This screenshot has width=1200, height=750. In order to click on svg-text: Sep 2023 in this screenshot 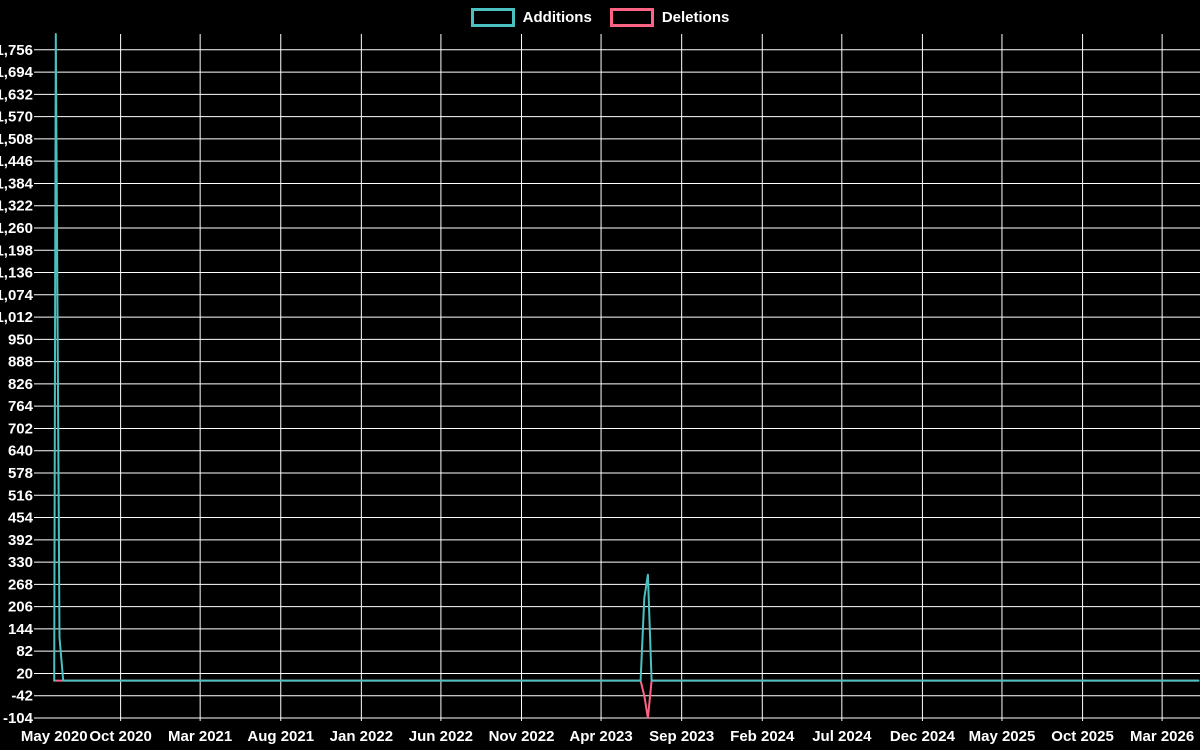, I will do `click(681, 736)`.